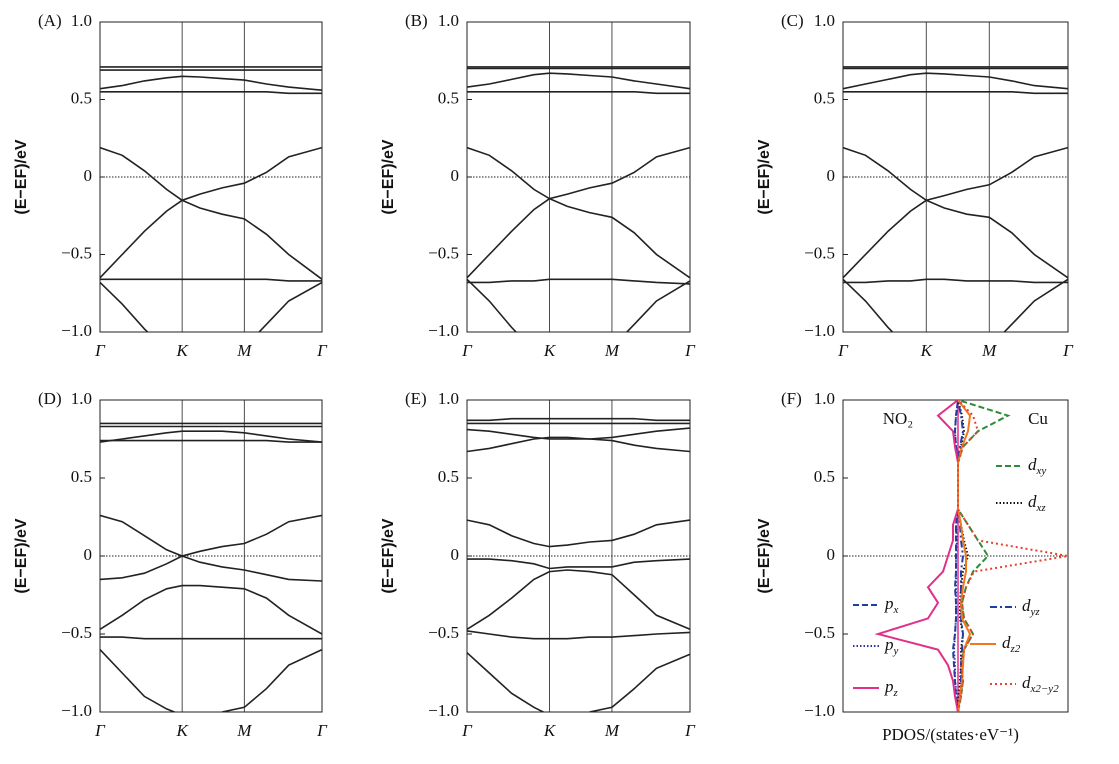 The width and height of the screenshot is (1119, 764). What do you see at coordinates (50, 20) in the screenshot?
I see `panel-label: (A)` at bounding box center [50, 20].